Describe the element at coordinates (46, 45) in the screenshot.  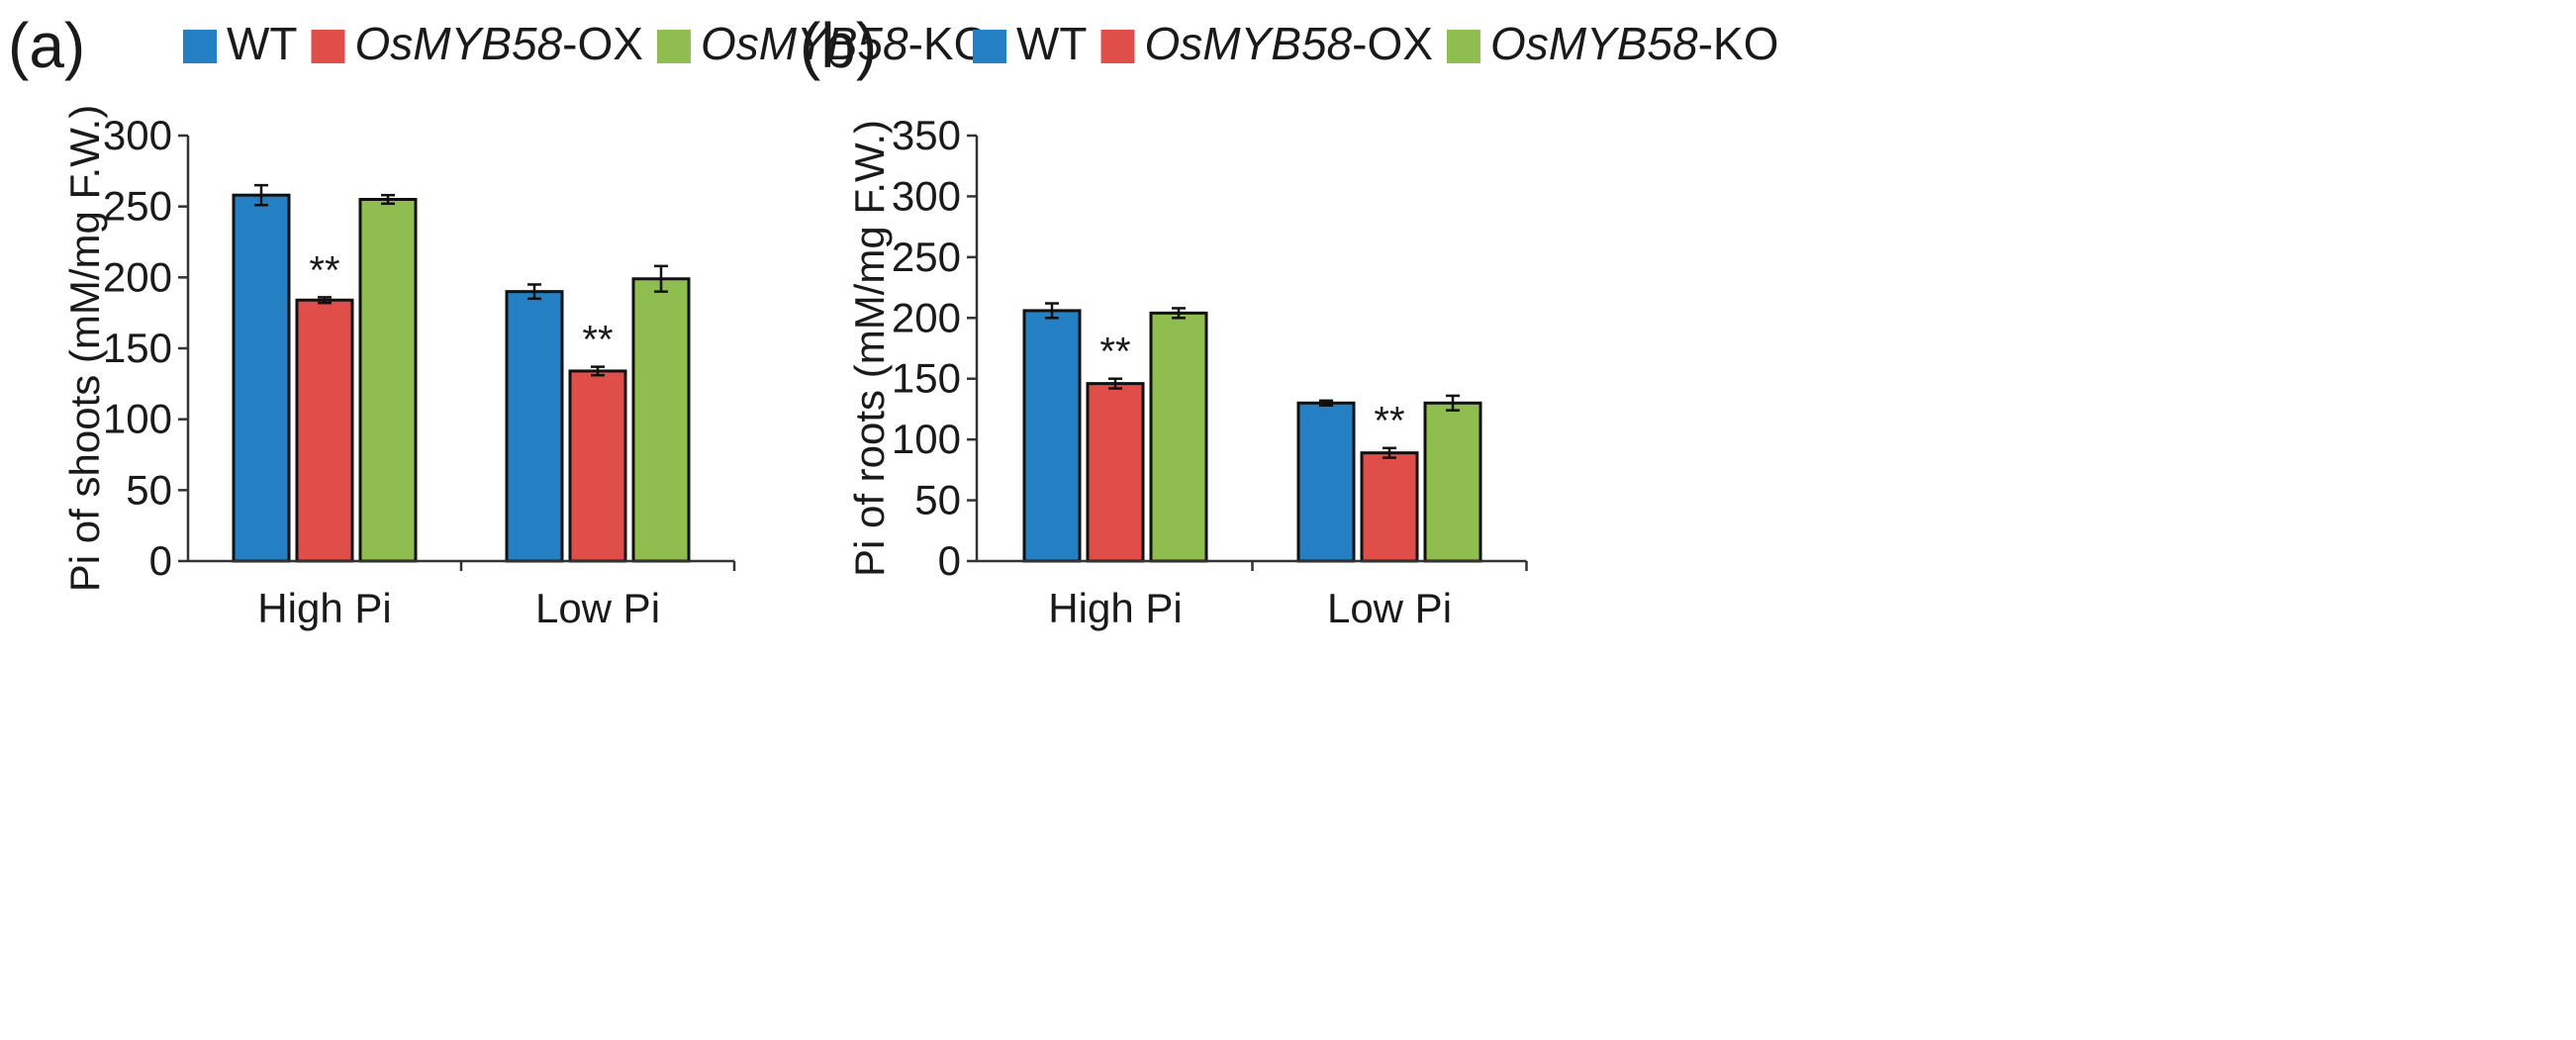
I see `panel-label: (a)` at that location.